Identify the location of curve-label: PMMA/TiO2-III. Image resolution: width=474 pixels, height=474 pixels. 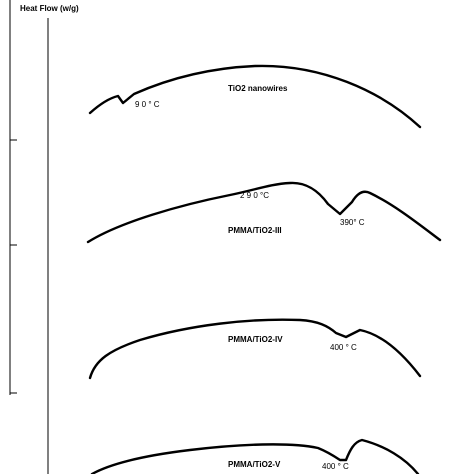
(255, 230).